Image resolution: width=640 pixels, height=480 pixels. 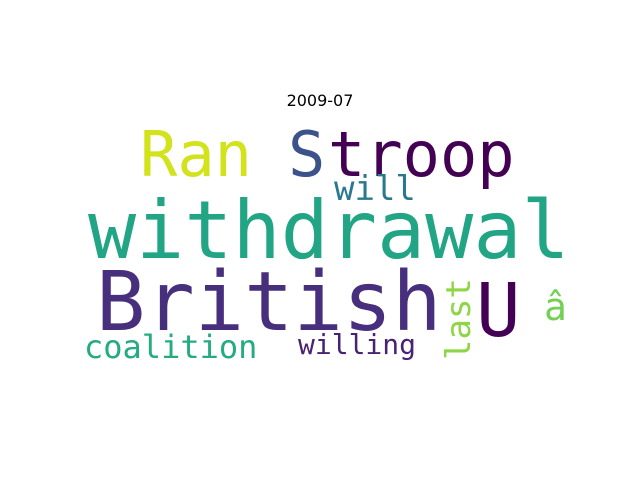 I want to click on word-willing: willing, so click(x=357, y=344).